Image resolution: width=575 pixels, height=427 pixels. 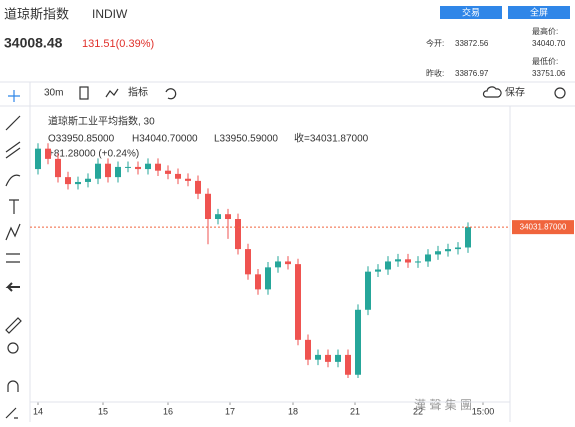 I want to click on x-tick-label: 17, so click(x=230, y=411).